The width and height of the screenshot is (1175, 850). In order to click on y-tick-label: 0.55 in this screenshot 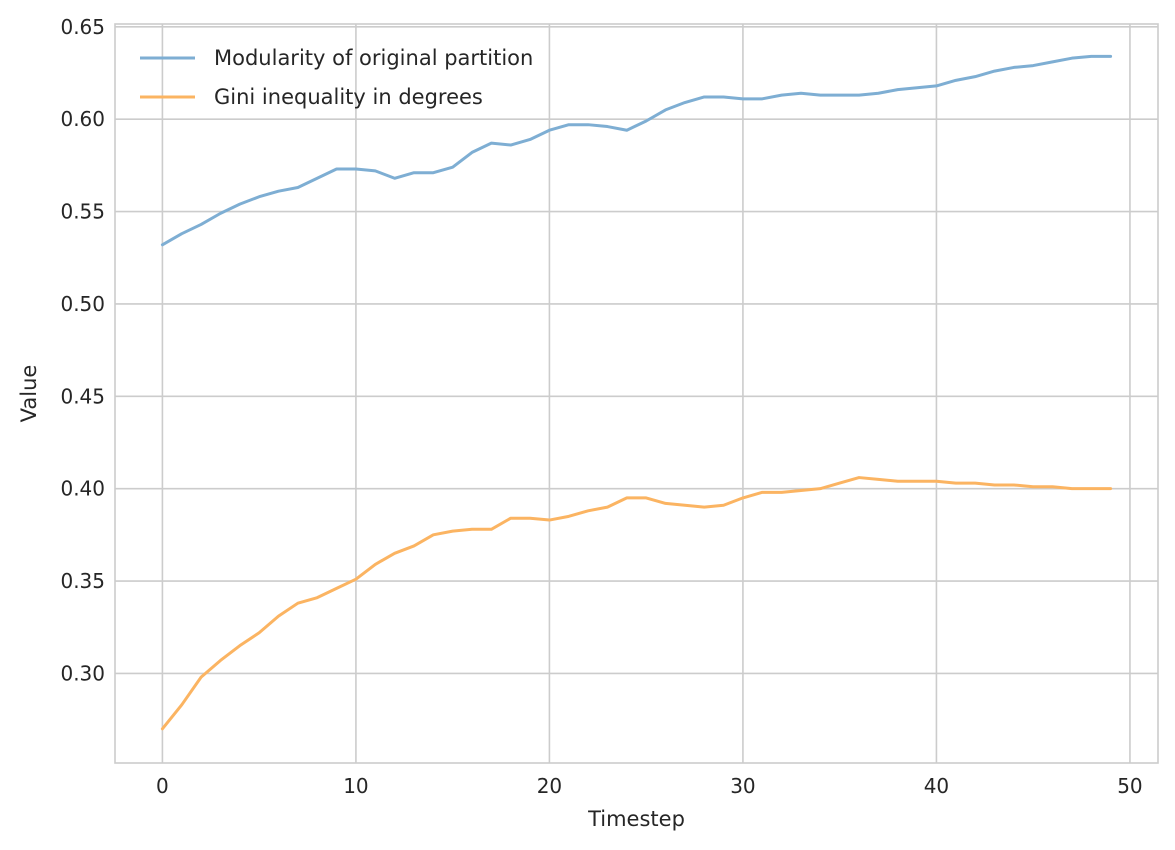, I will do `click(82, 212)`.